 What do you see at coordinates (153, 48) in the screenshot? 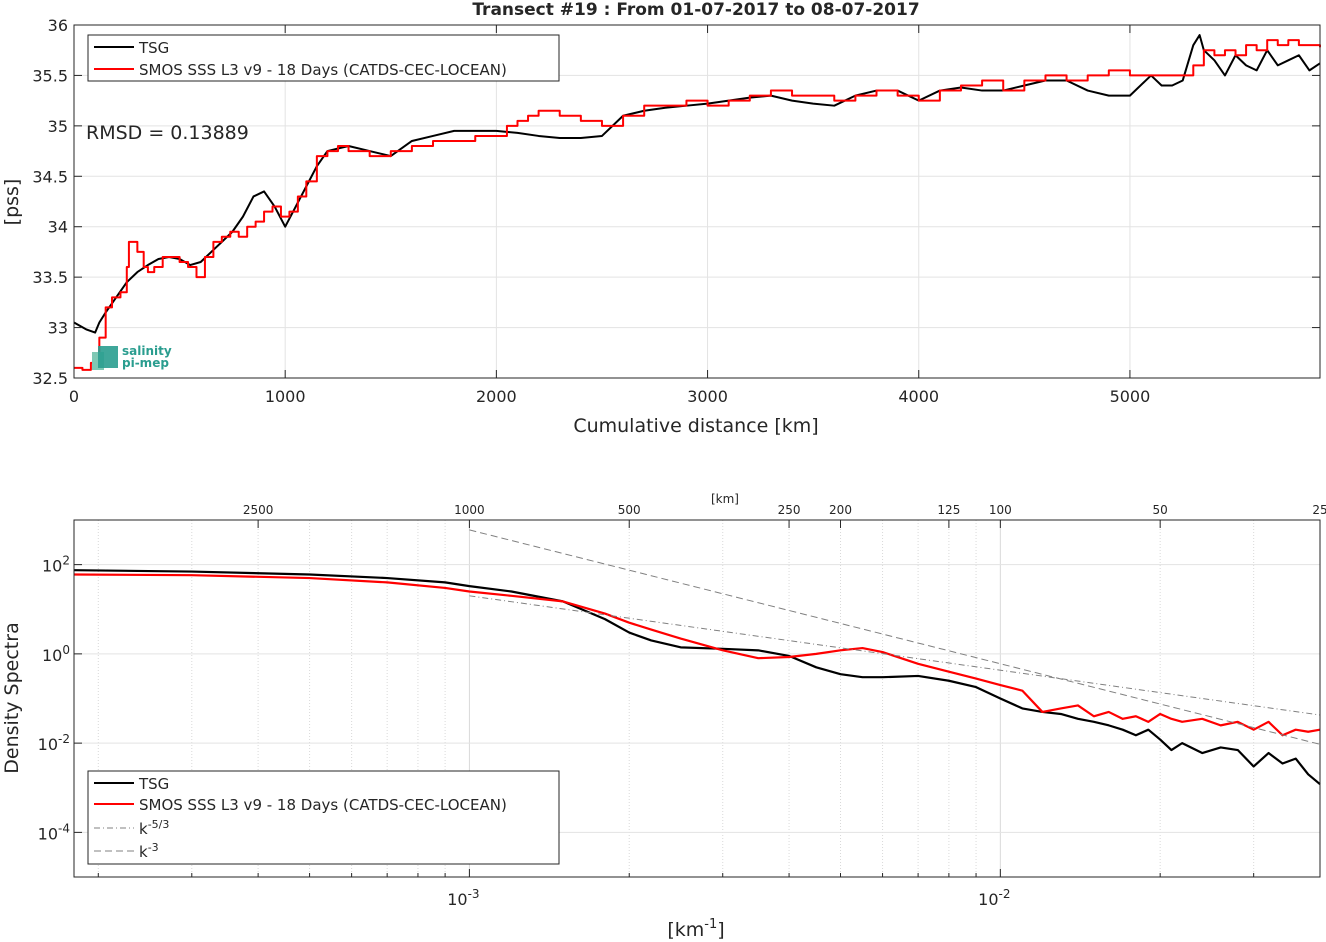
I see `top-legend-label-tsg: TSG` at bounding box center [153, 48].